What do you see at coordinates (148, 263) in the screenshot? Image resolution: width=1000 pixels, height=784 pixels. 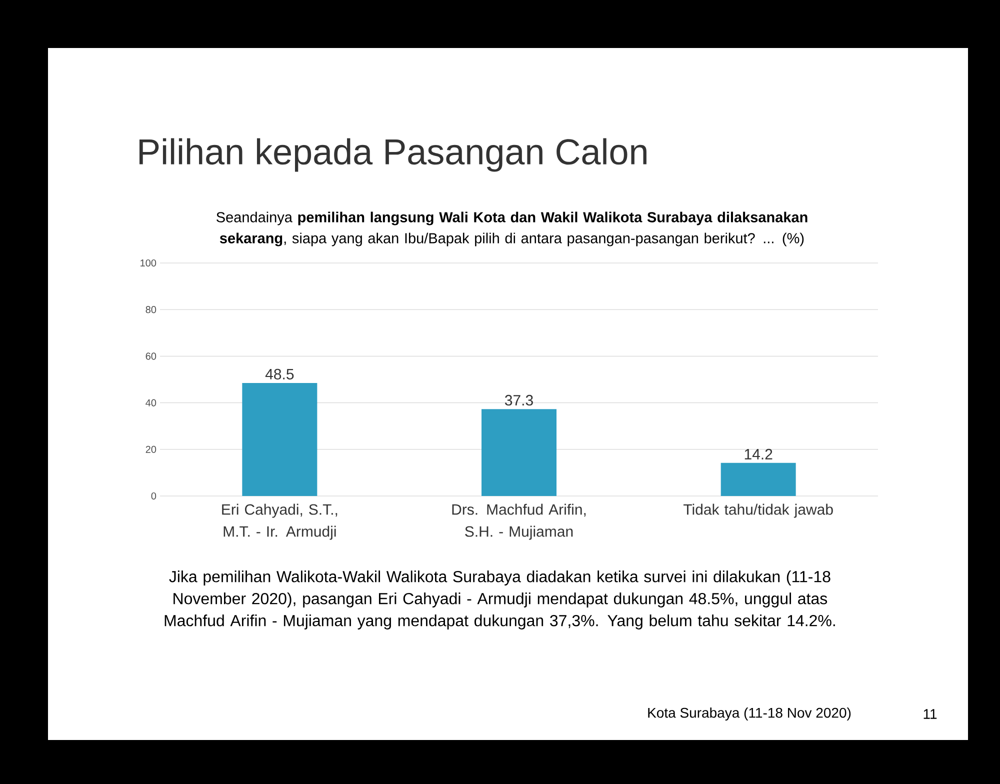 I see `y-tick-label: 100` at bounding box center [148, 263].